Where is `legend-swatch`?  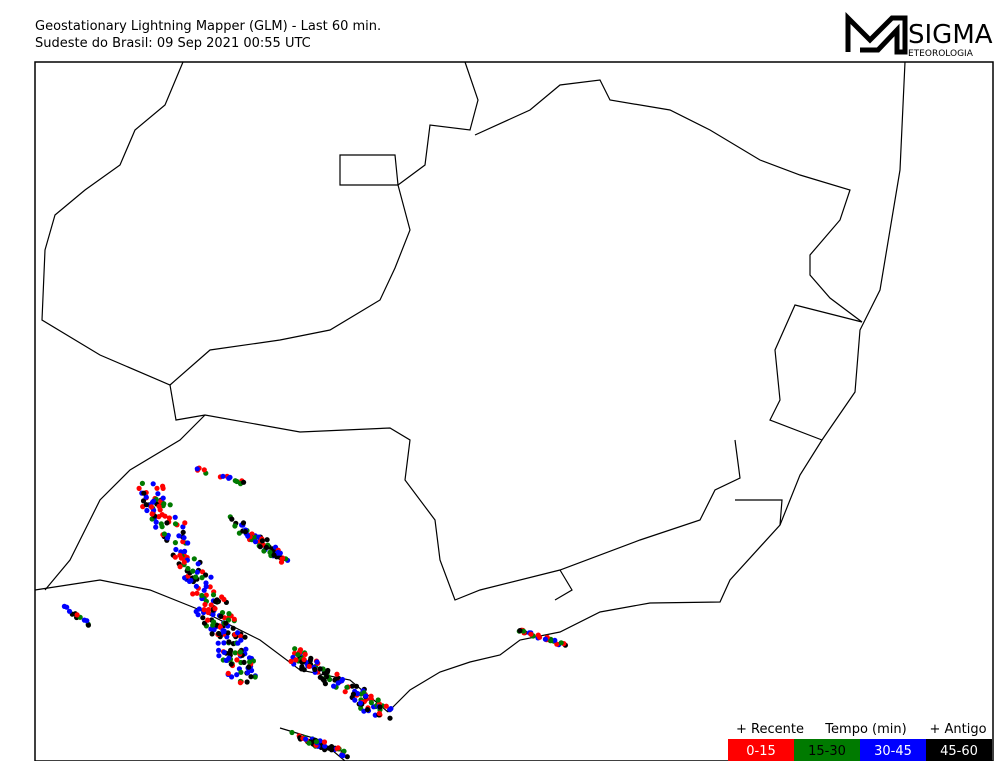 legend-swatch is located at coordinates (761, 750).